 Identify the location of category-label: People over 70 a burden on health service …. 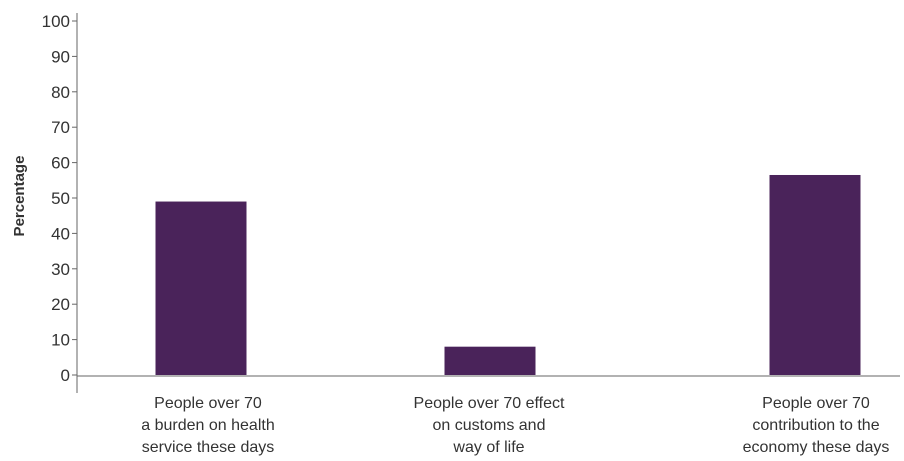
(207, 425).